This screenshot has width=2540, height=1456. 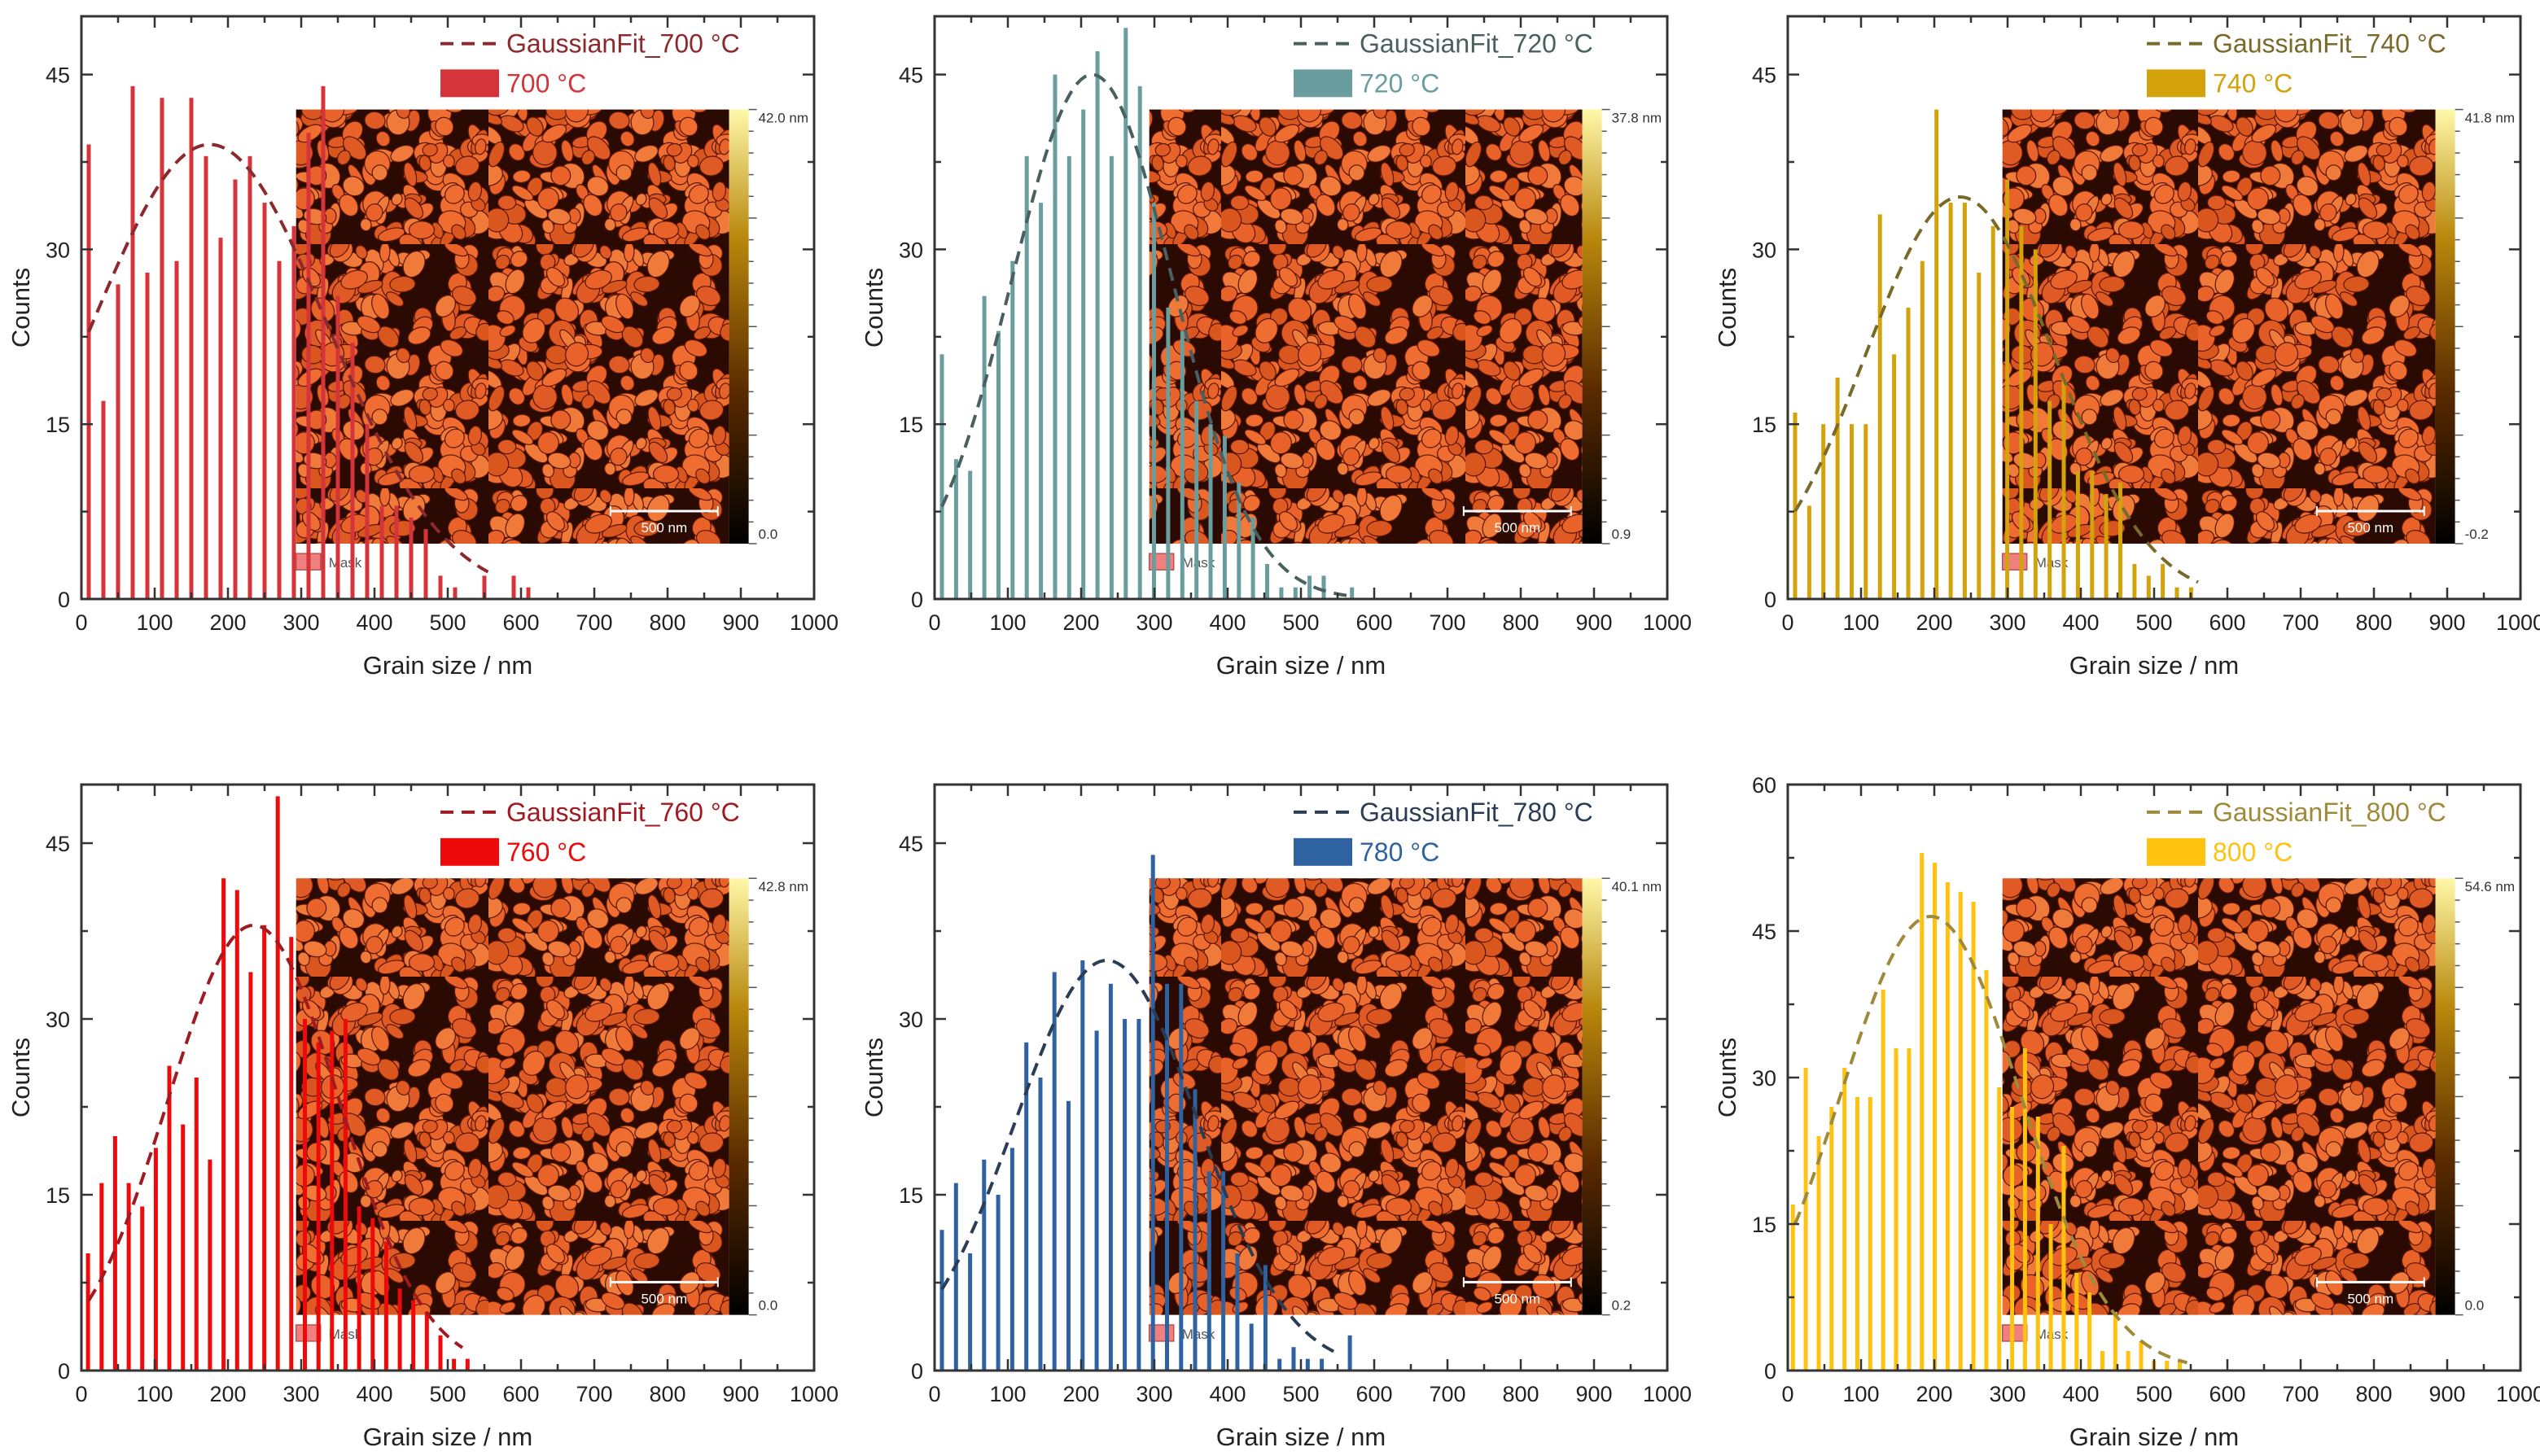 I want to click on x-tick-label: 300, so click(x=300, y=1394).